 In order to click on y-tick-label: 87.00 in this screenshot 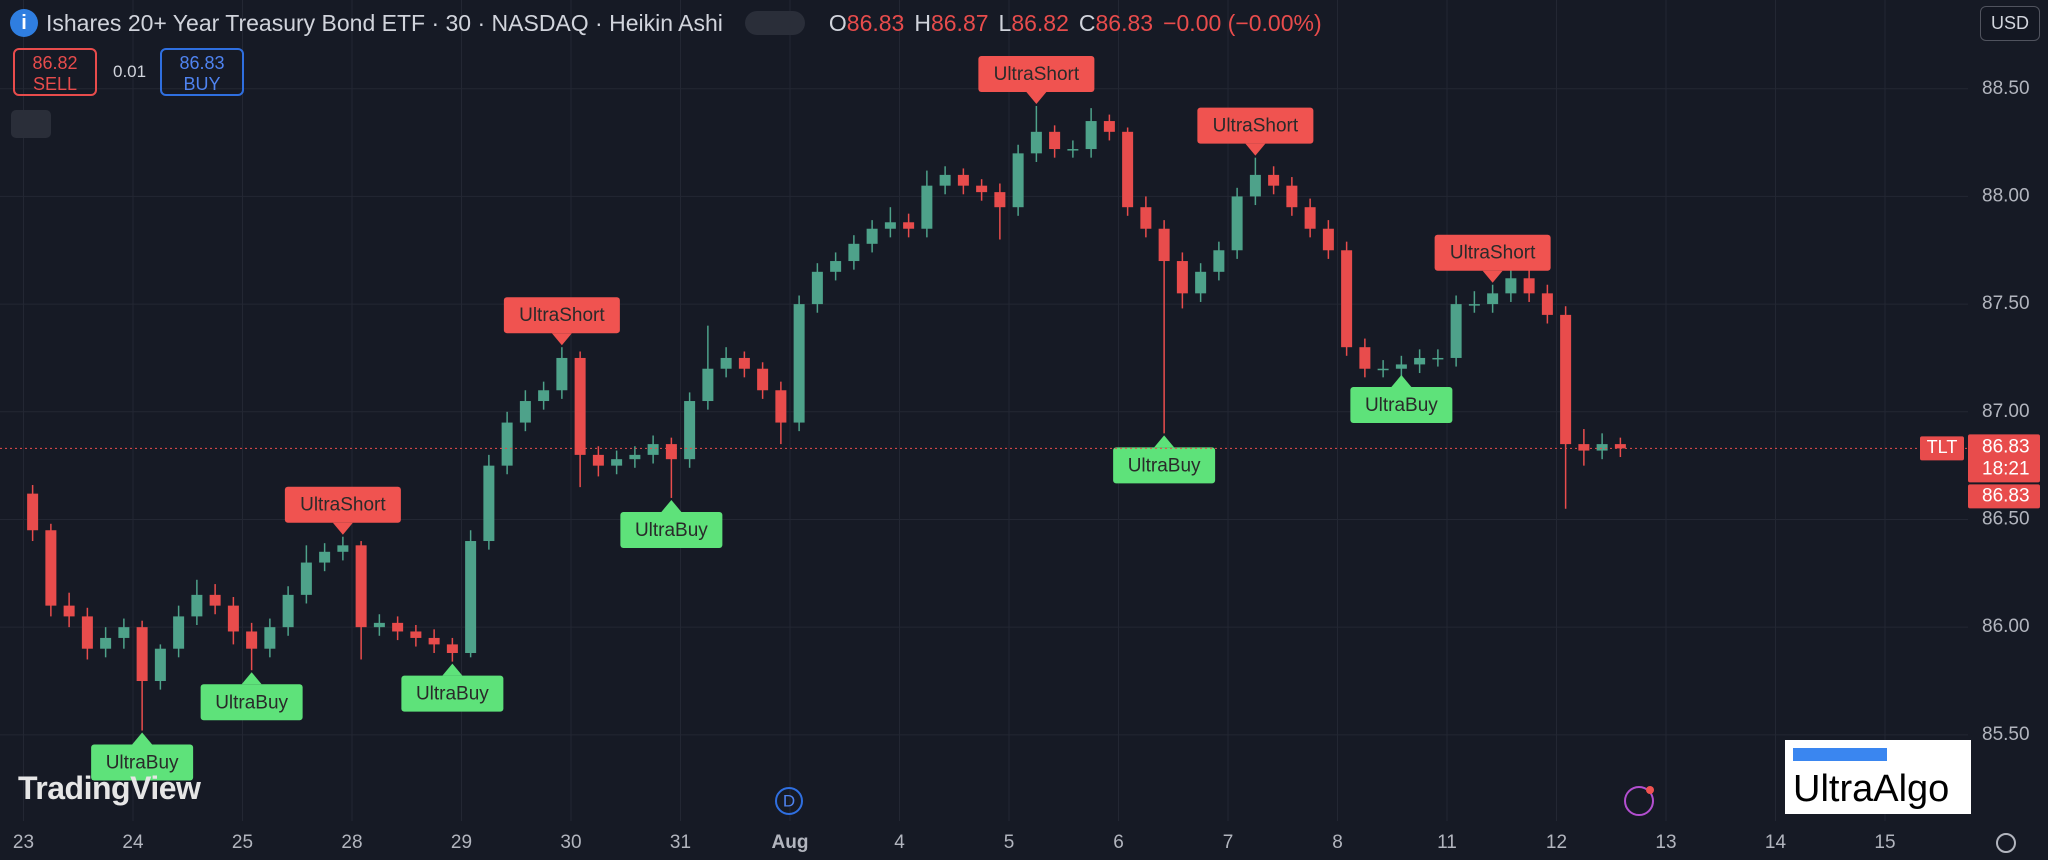, I will do `click(2006, 411)`.